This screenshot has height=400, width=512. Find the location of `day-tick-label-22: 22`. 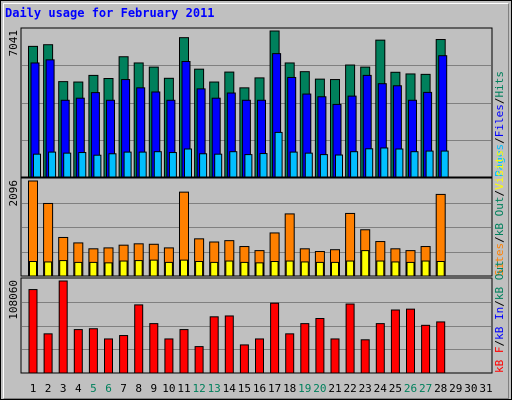

day-tick-label-22: 22 is located at coordinates (349, 388).